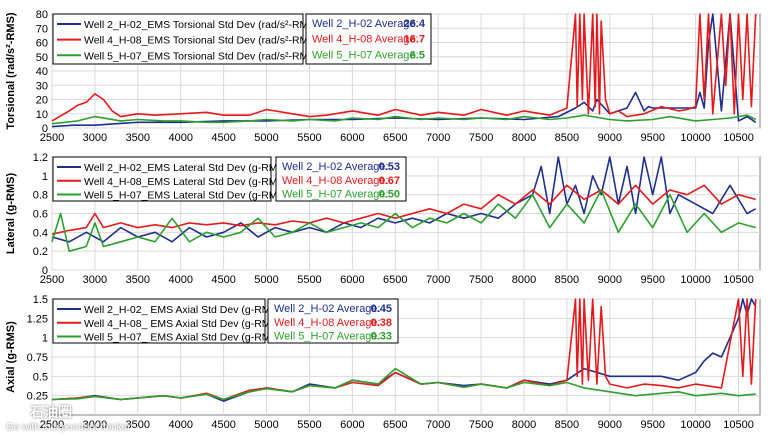  What do you see at coordinates (186, 168) in the screenshot?
I see `legend-label: Well 2_H-02_EMS Lateral Std Dev (g-RMS)` at bounding box center [186, 168].